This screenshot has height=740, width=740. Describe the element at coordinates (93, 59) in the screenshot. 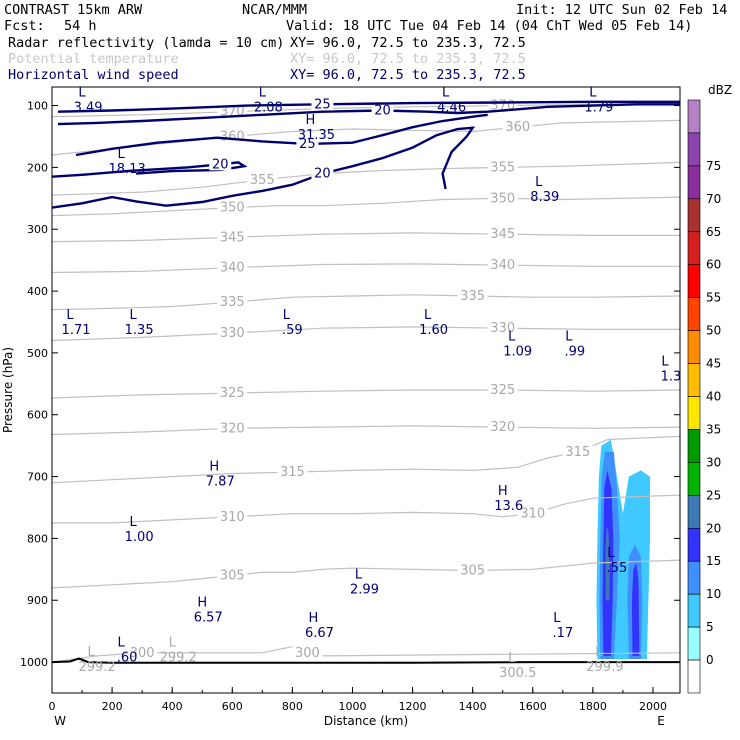

I see `field-name-theta: Potential temperature` at that location.